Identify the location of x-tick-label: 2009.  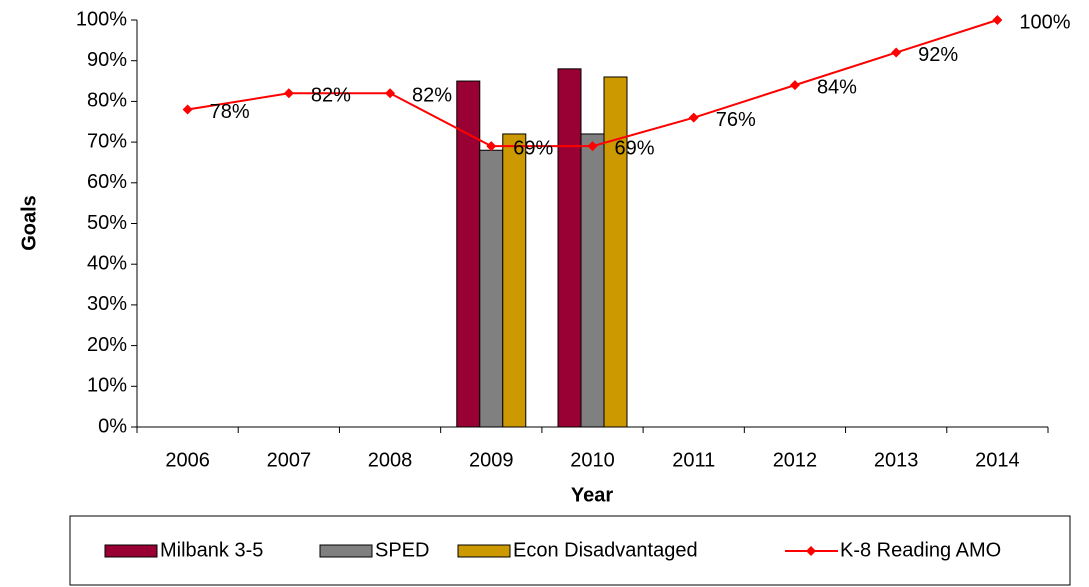
(491, 460).